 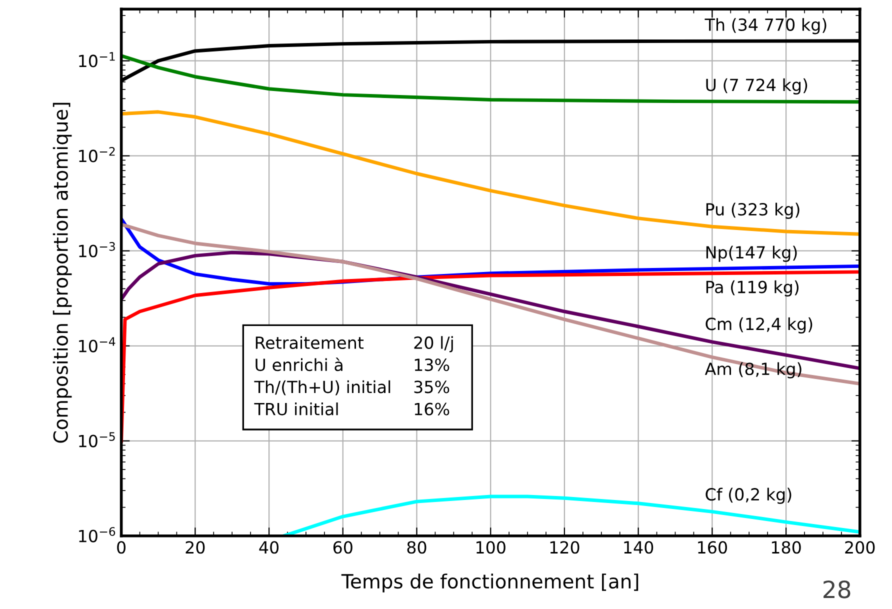 I want to click on annotation: 16%, so click(x=432, y=409).